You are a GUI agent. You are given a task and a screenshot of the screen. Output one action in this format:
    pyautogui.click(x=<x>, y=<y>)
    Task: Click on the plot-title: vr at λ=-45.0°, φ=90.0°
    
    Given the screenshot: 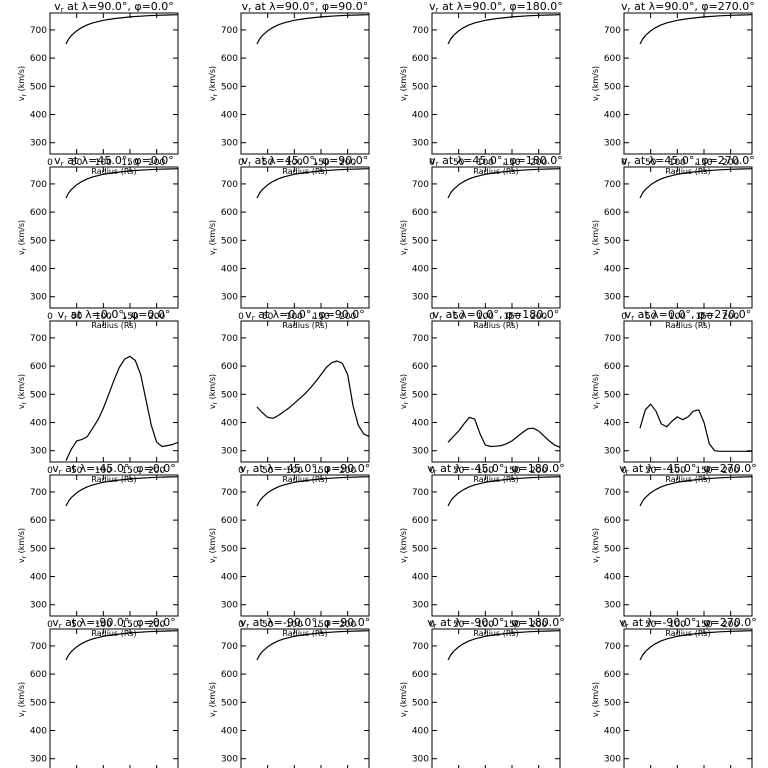 What is the action you would take?
    pyautogui.click(x=305, y=469)
    